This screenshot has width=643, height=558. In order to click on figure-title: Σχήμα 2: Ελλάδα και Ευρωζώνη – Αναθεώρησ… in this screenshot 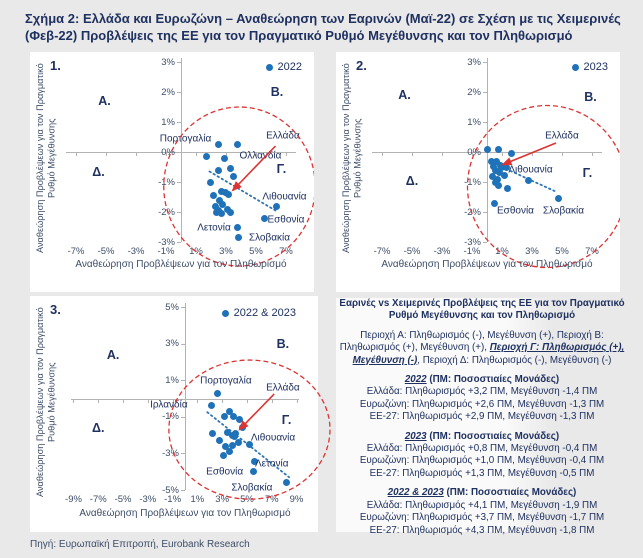, I will do `click(323, 27)`.